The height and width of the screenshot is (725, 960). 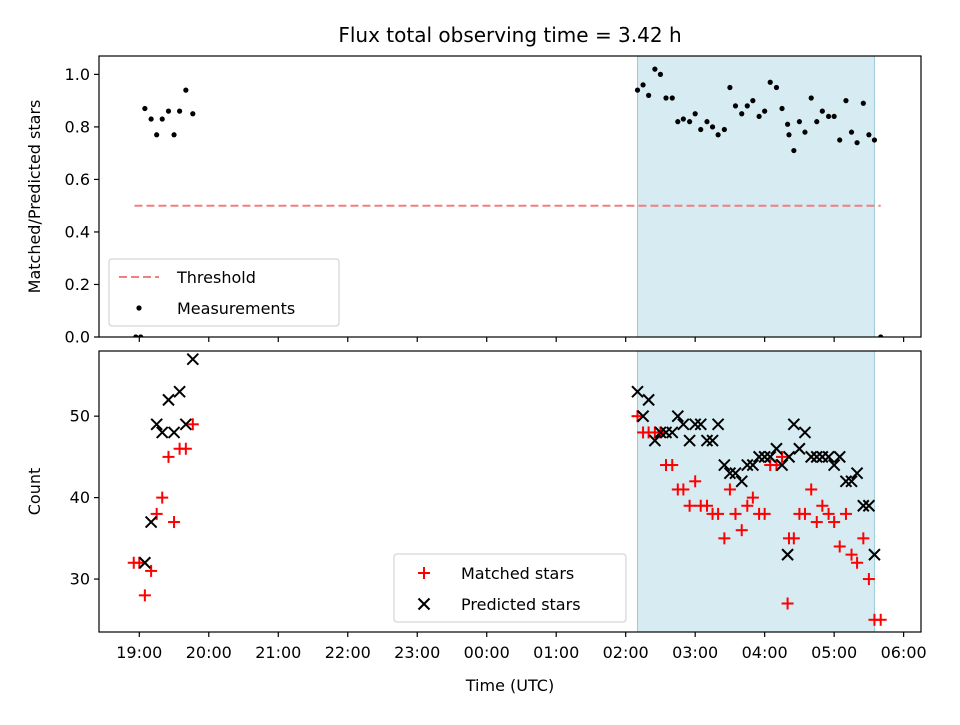 I want to click on y-tick-label: 0.0, so click(x=77, y=337).